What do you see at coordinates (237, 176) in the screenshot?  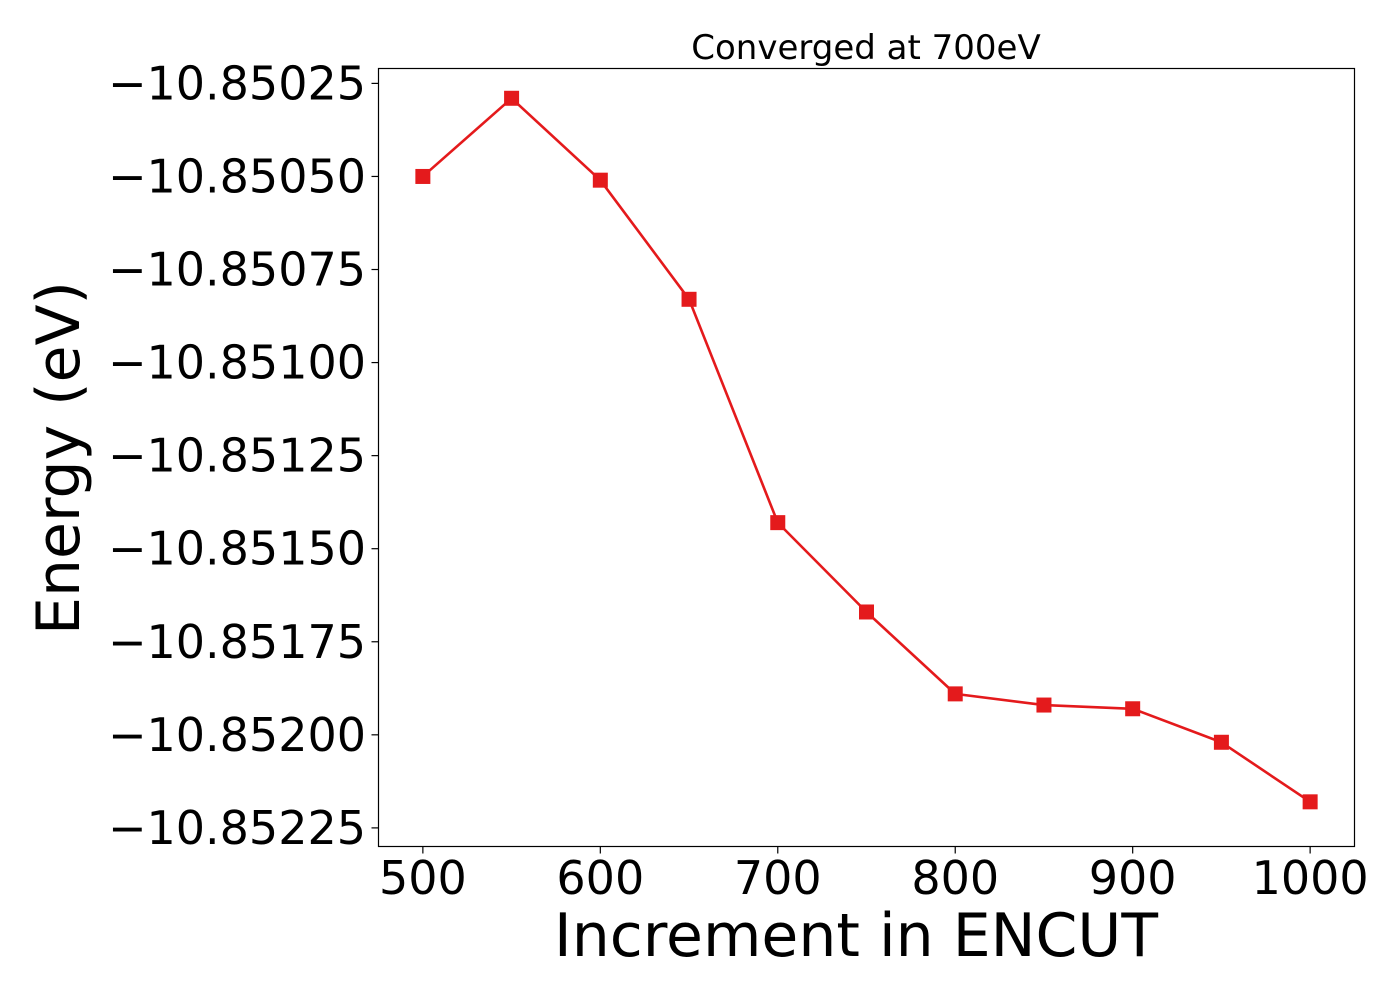 I see `y-tick-label: −10.85050` at bounding box center [237, 176].